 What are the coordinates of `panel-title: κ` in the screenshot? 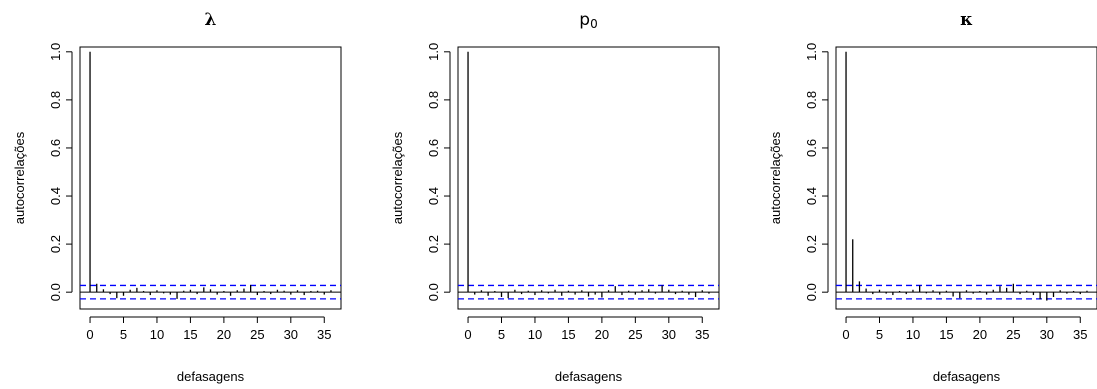 It's located at (966, 20).